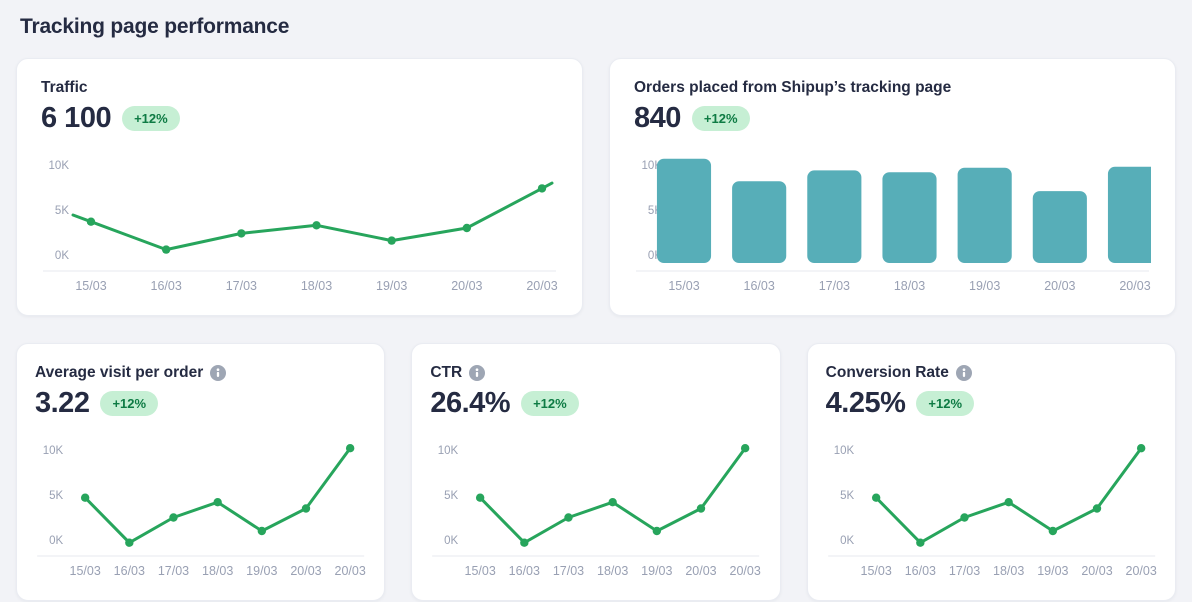  Describe the element at coordinates (446, 372) in the screenshot. I see `card-title: CTR` at that location.